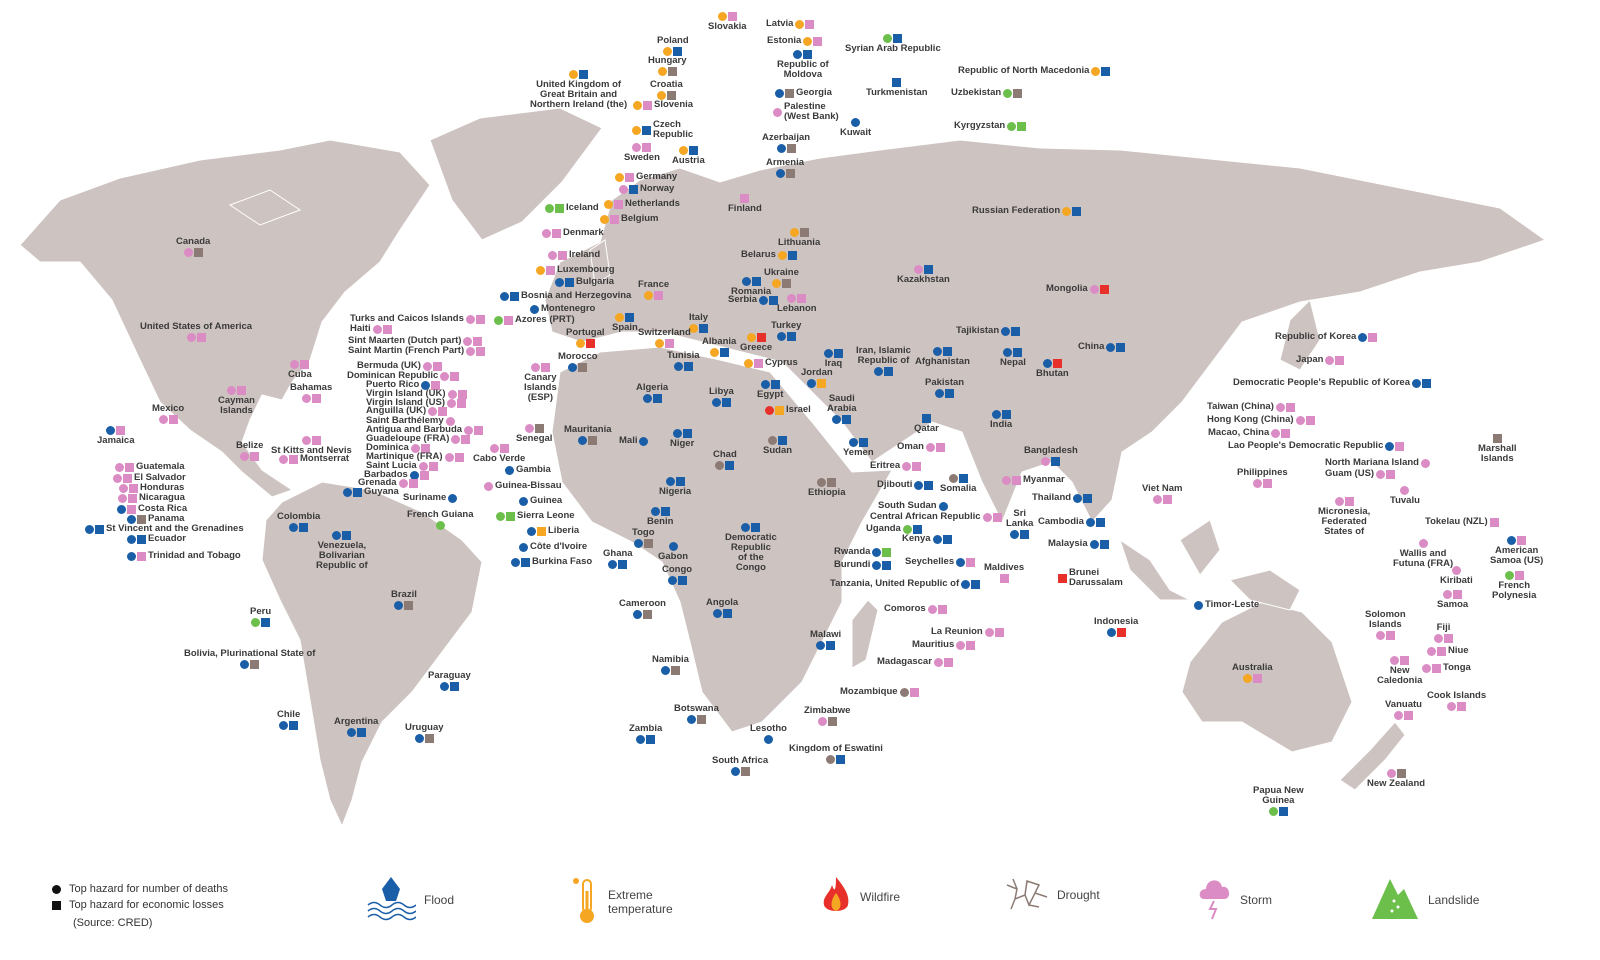  What do you see at coordinates (895, 484) in the screenshot?
I see `country-name: Djibouti` at bounding box center [895, 484].